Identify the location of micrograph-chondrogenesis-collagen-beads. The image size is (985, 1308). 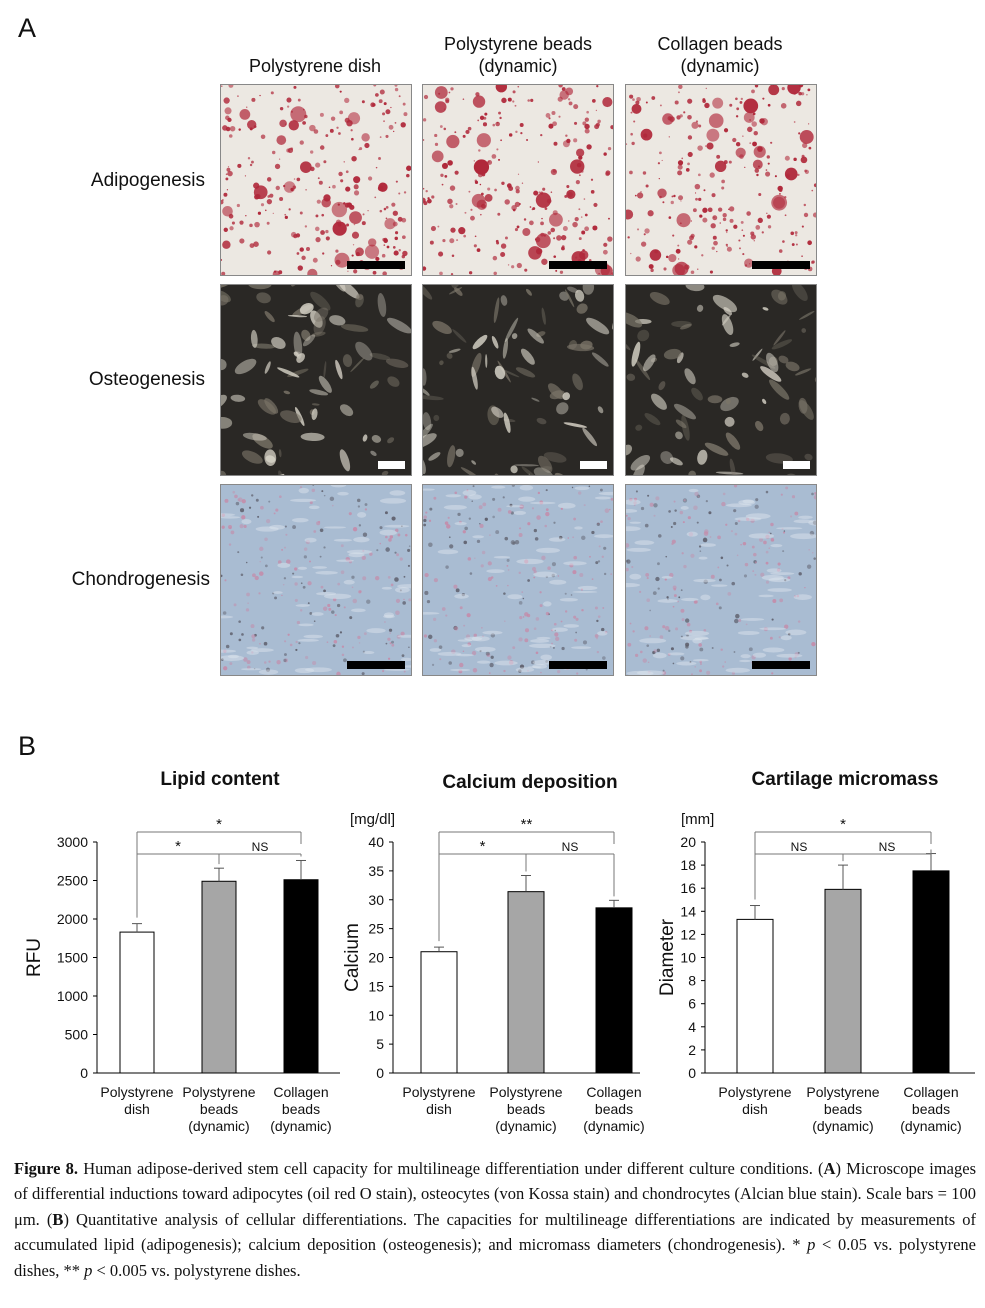
(721, 580).